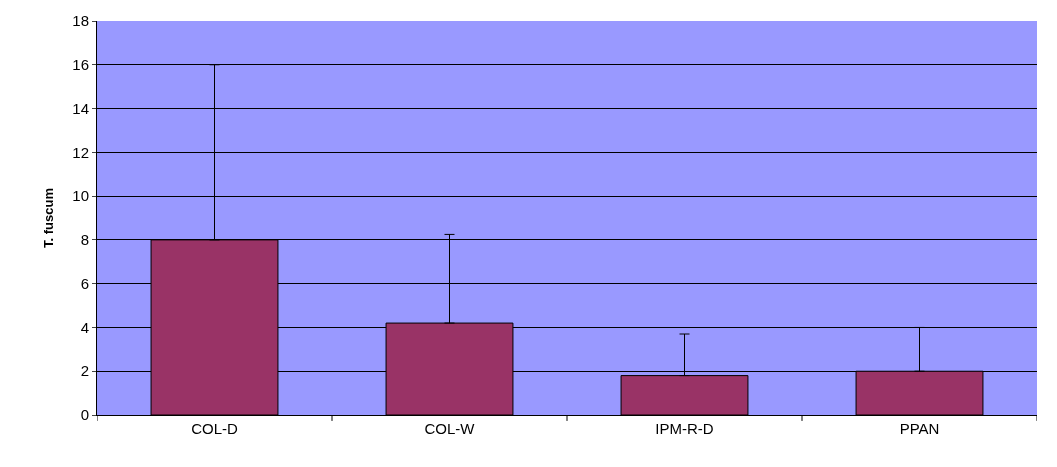 The width and height of the screenshot is (1057, 467). What do you see at coordinates (84, 240) in the screenshot?
I see `y-tick-label: 8` at bounding box center [84, 240].